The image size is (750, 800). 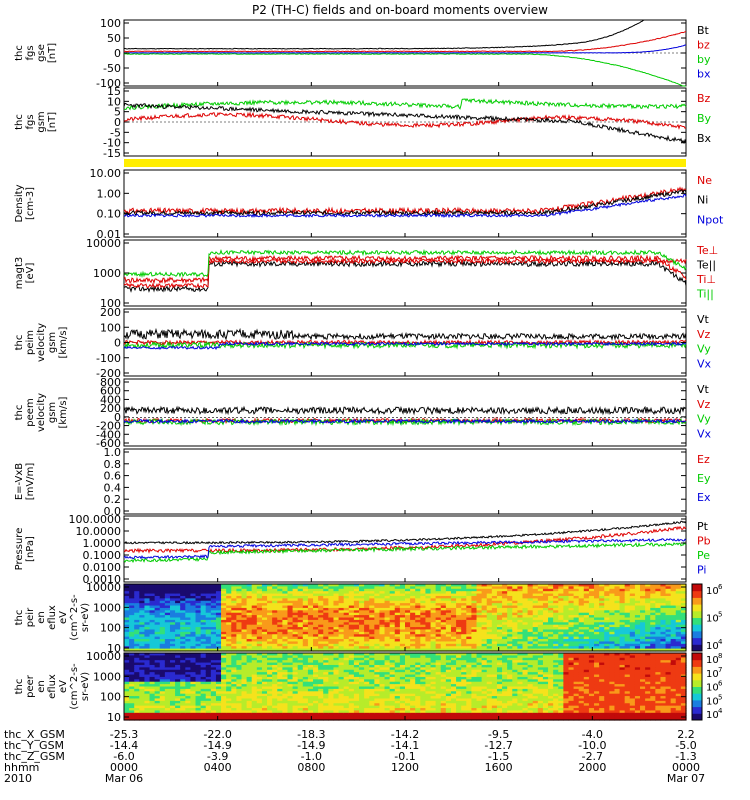 What do you see at coordinates (703, 555) in the screenshot?
I see `legend-entry: Pe` at bounding box center [703, 555].